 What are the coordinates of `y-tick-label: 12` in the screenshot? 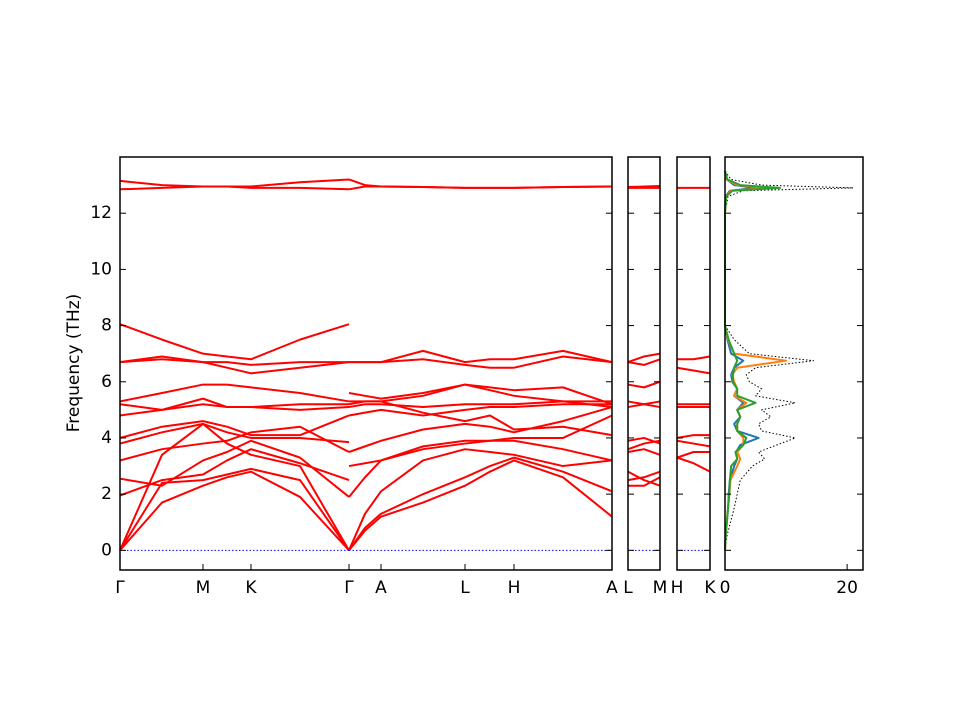 It's located at (101, 213).